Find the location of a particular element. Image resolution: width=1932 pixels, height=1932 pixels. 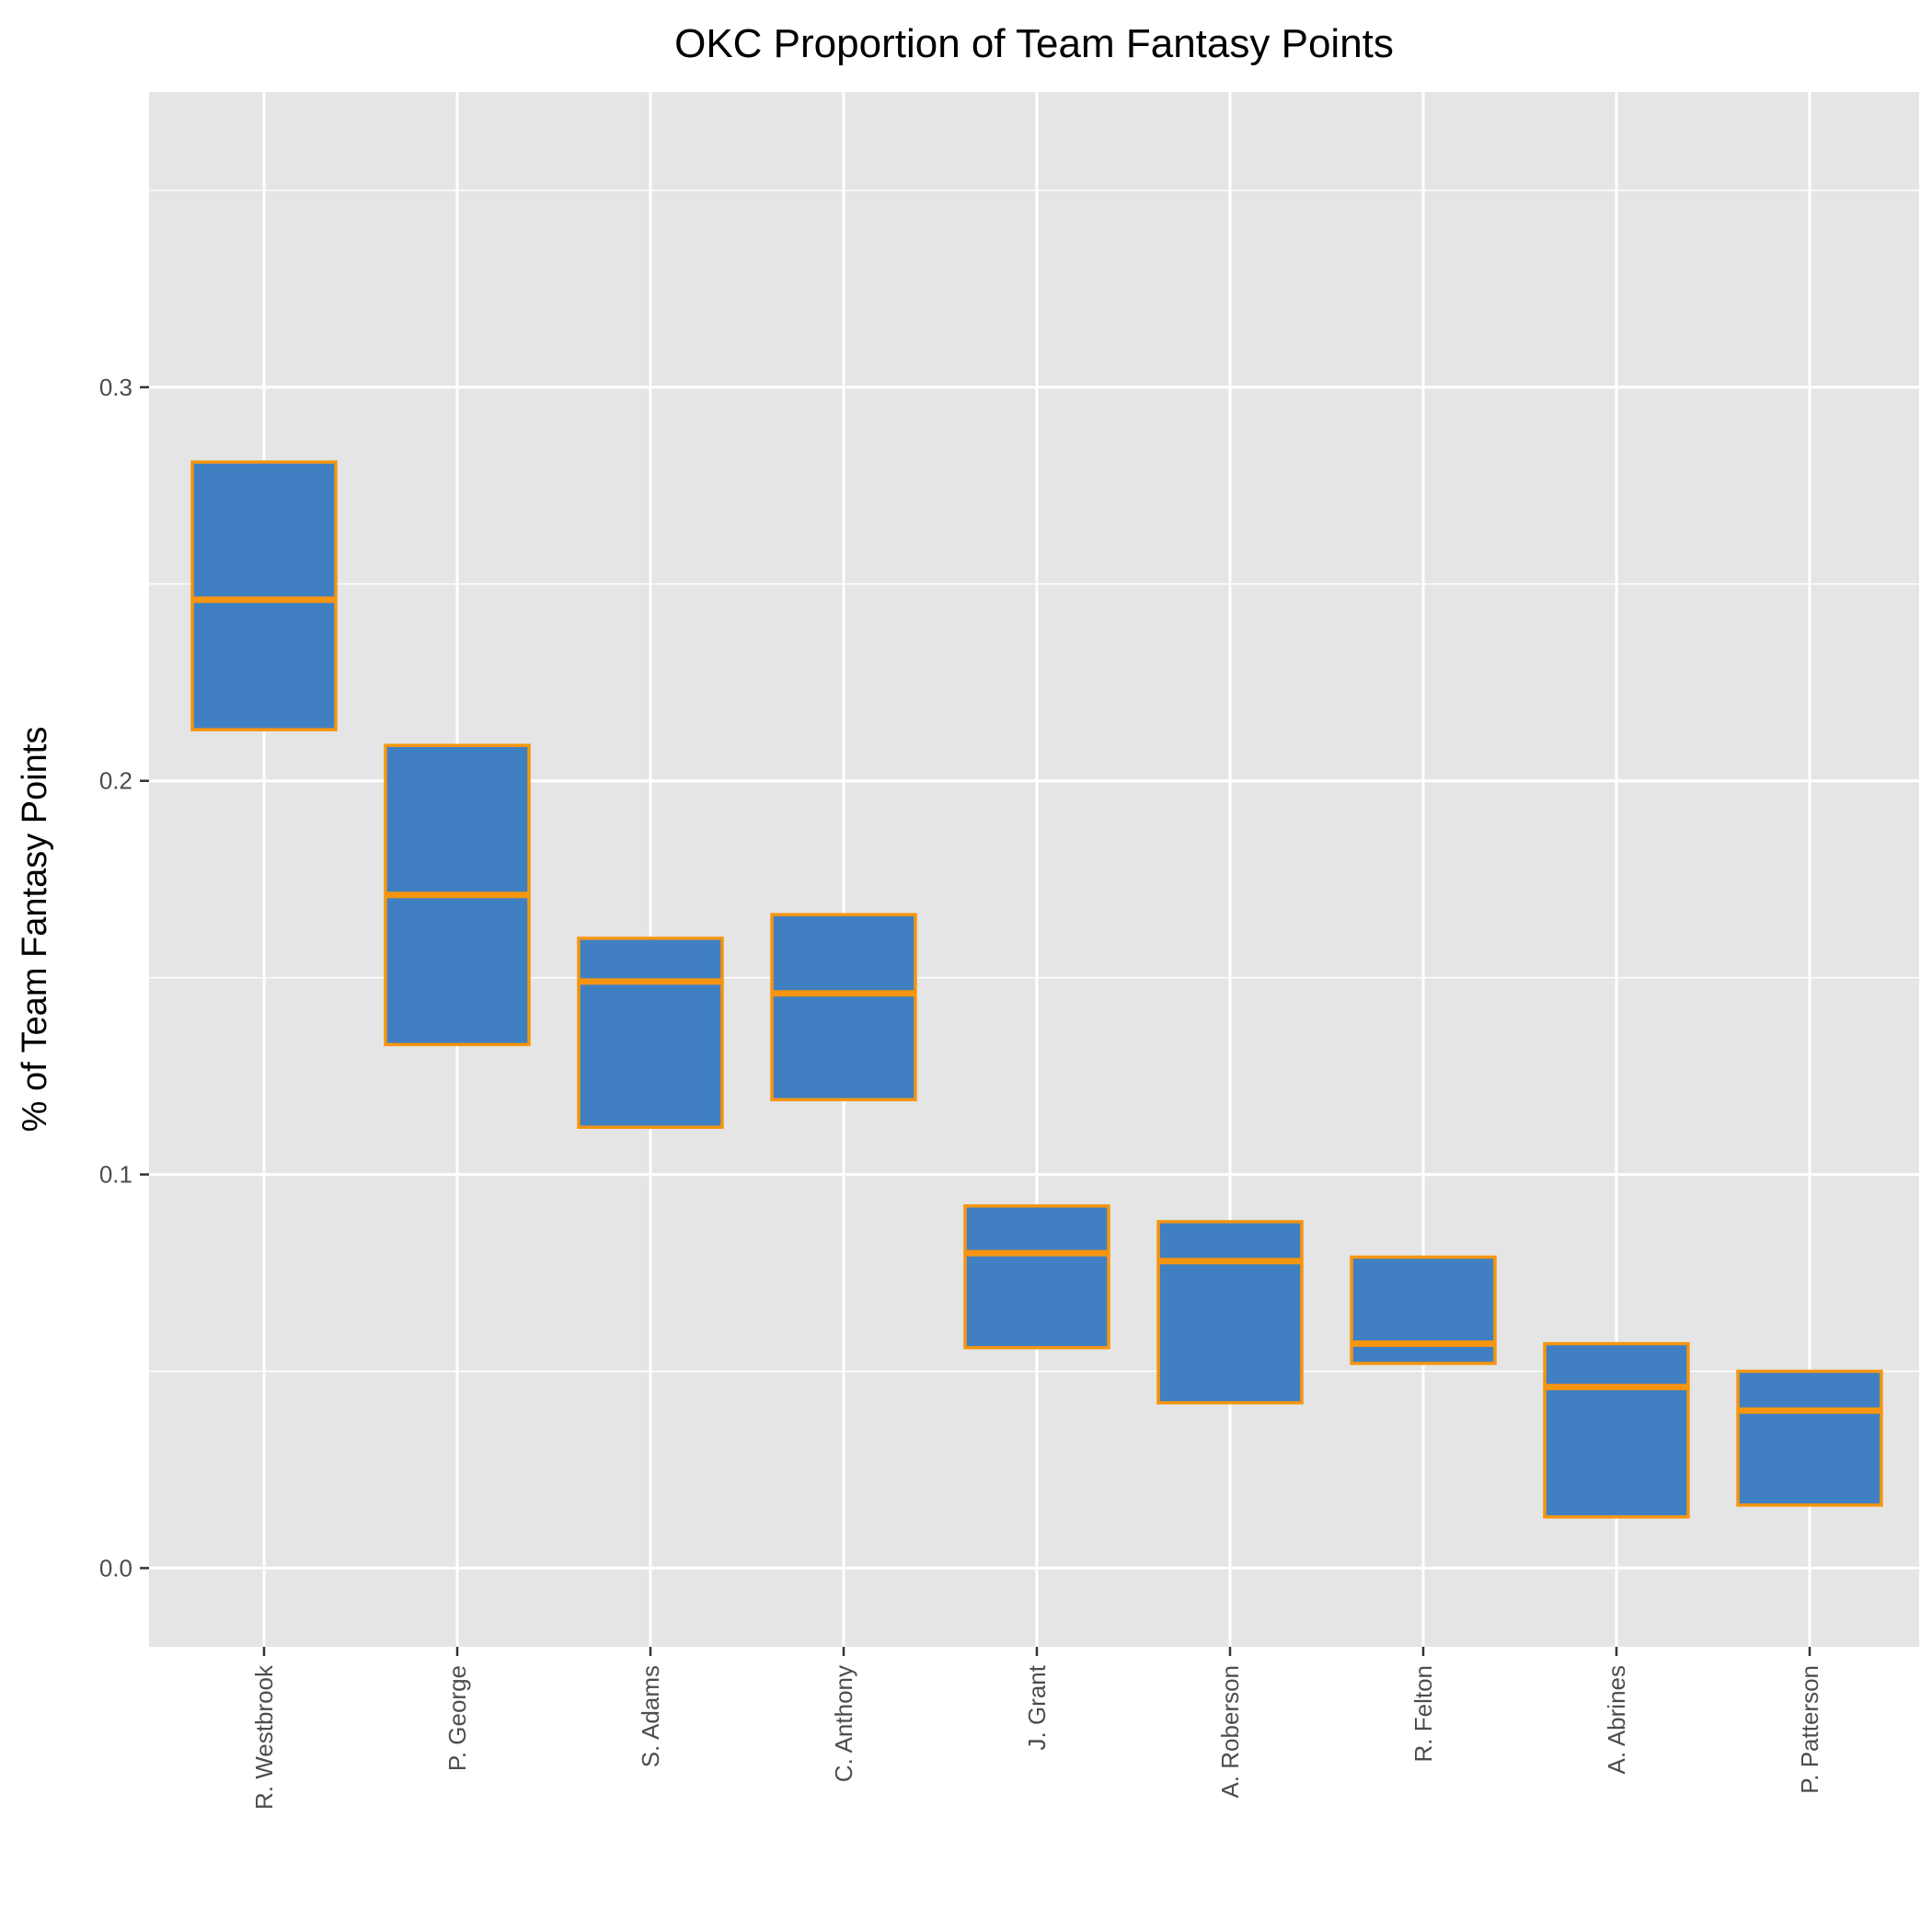

x-category-label: R. Felton is located at coordinates (1423, 1714).